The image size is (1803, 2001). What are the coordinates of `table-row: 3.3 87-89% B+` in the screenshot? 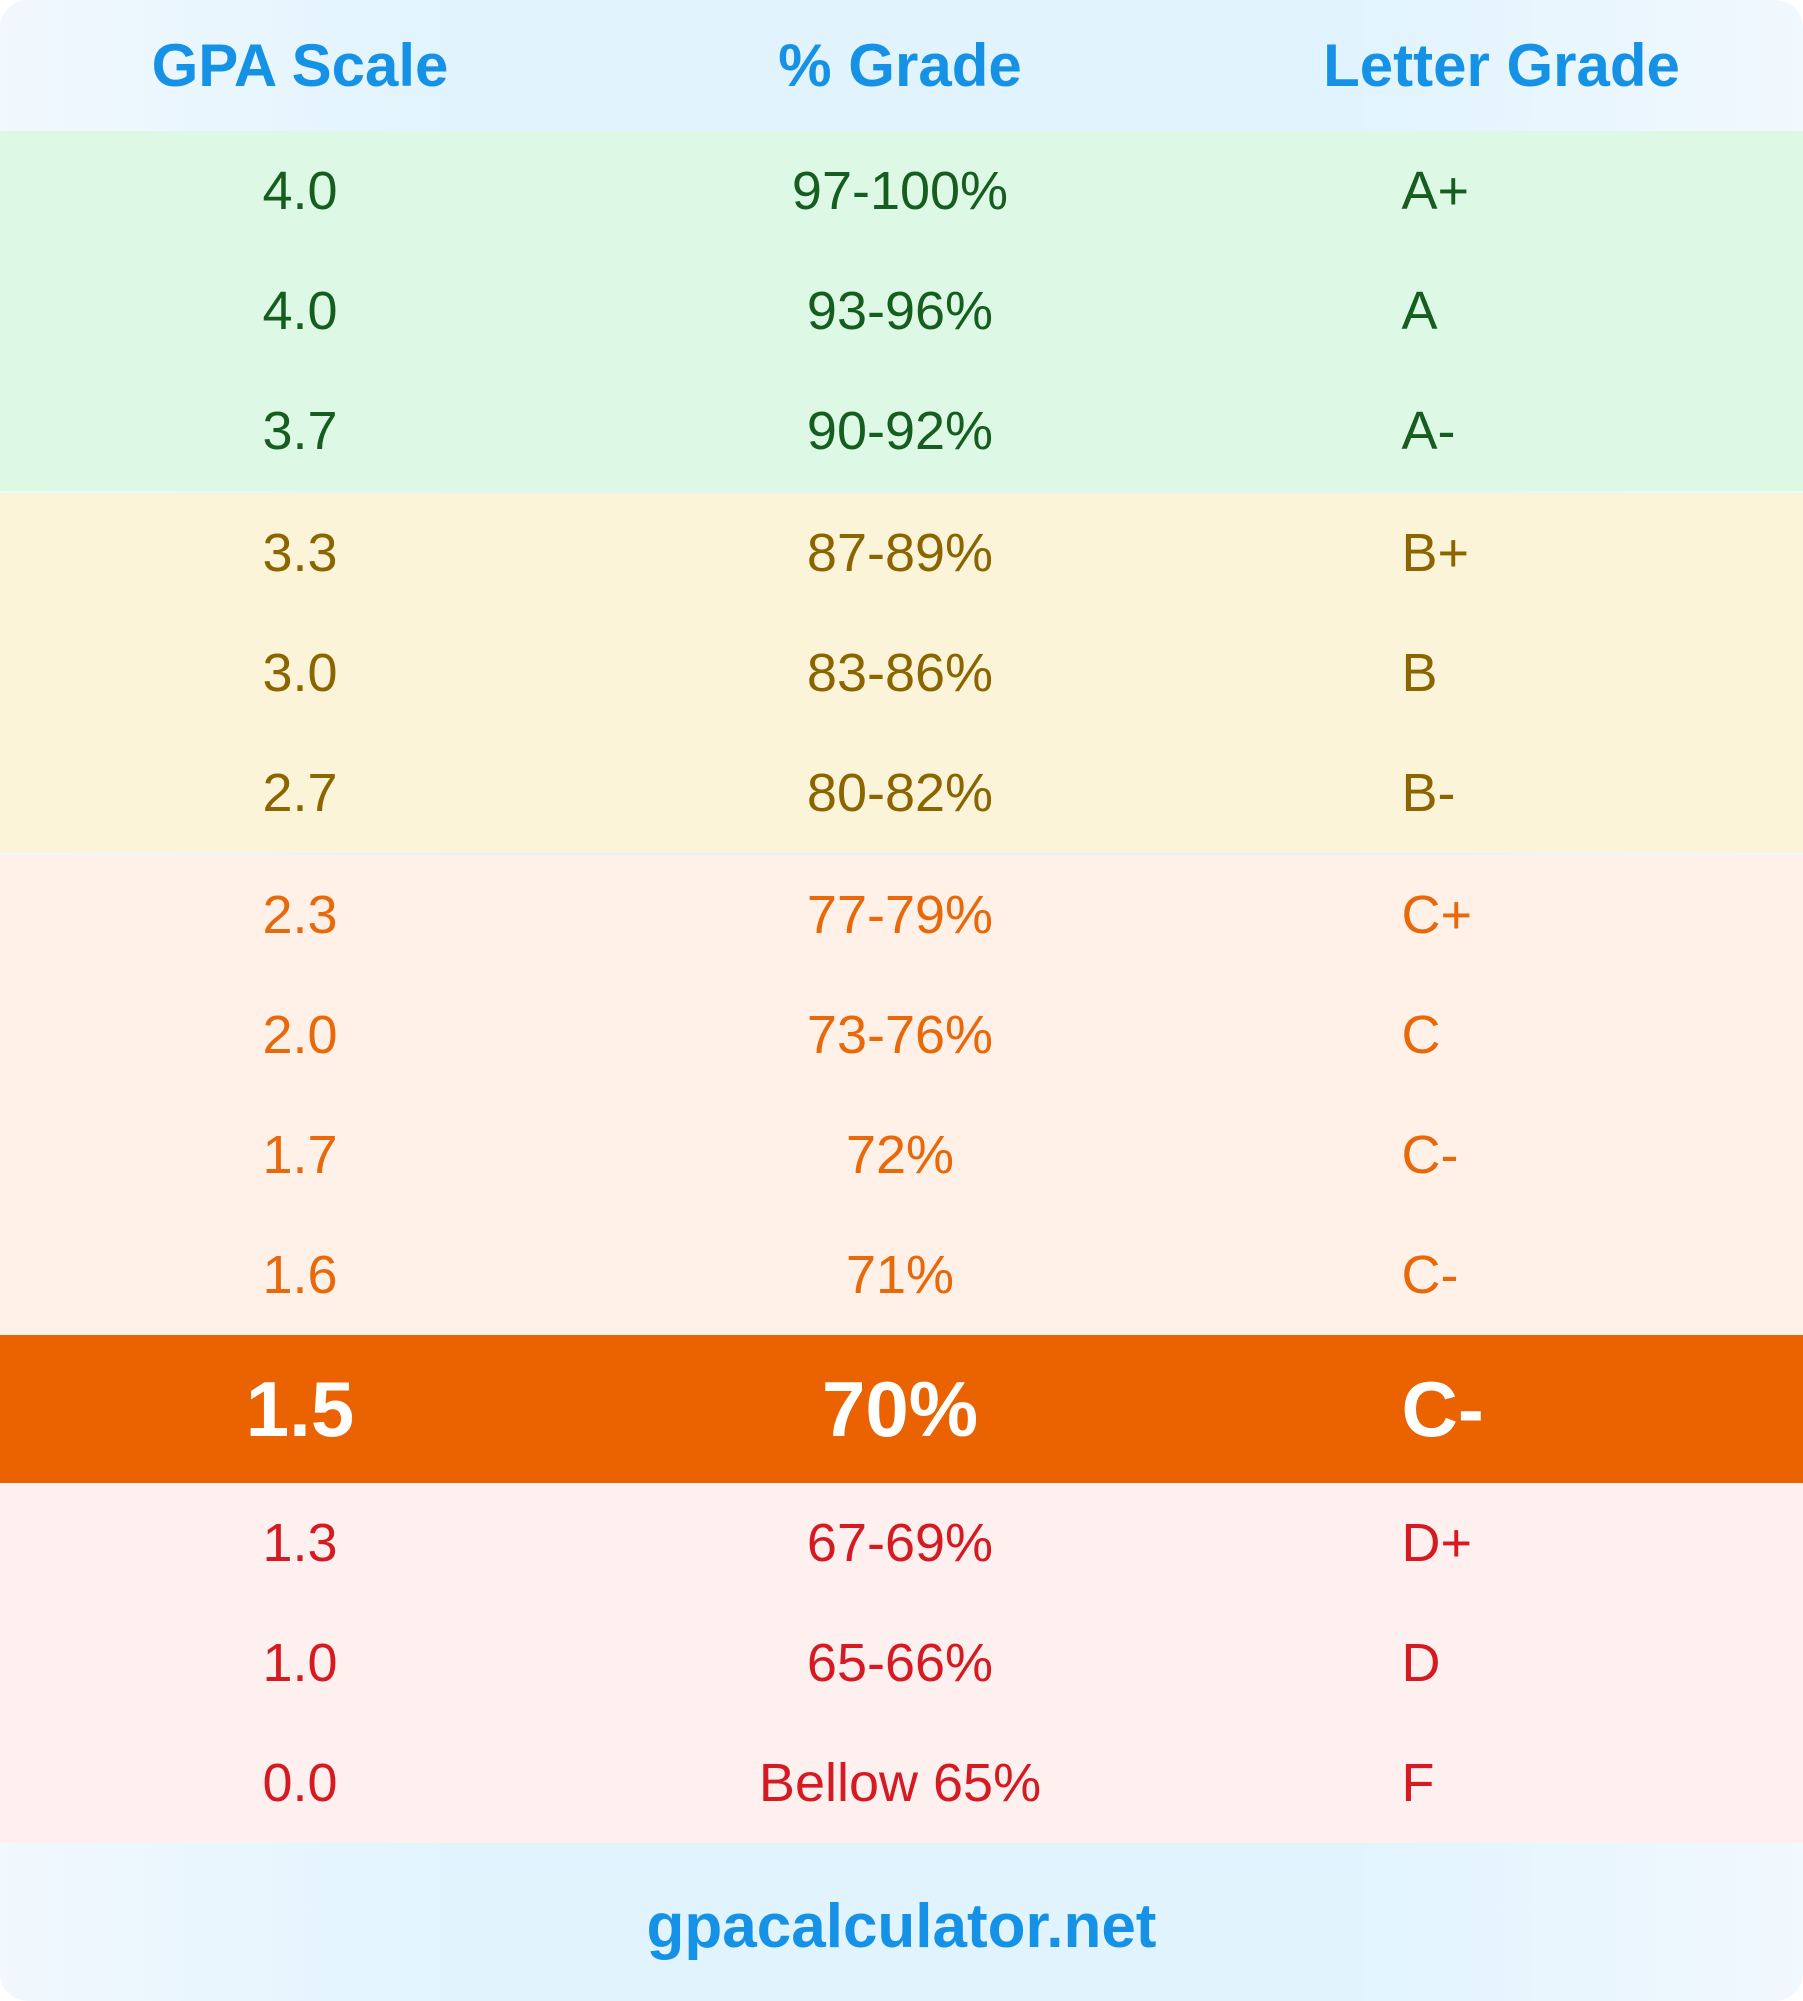 It's located at (901, 553).